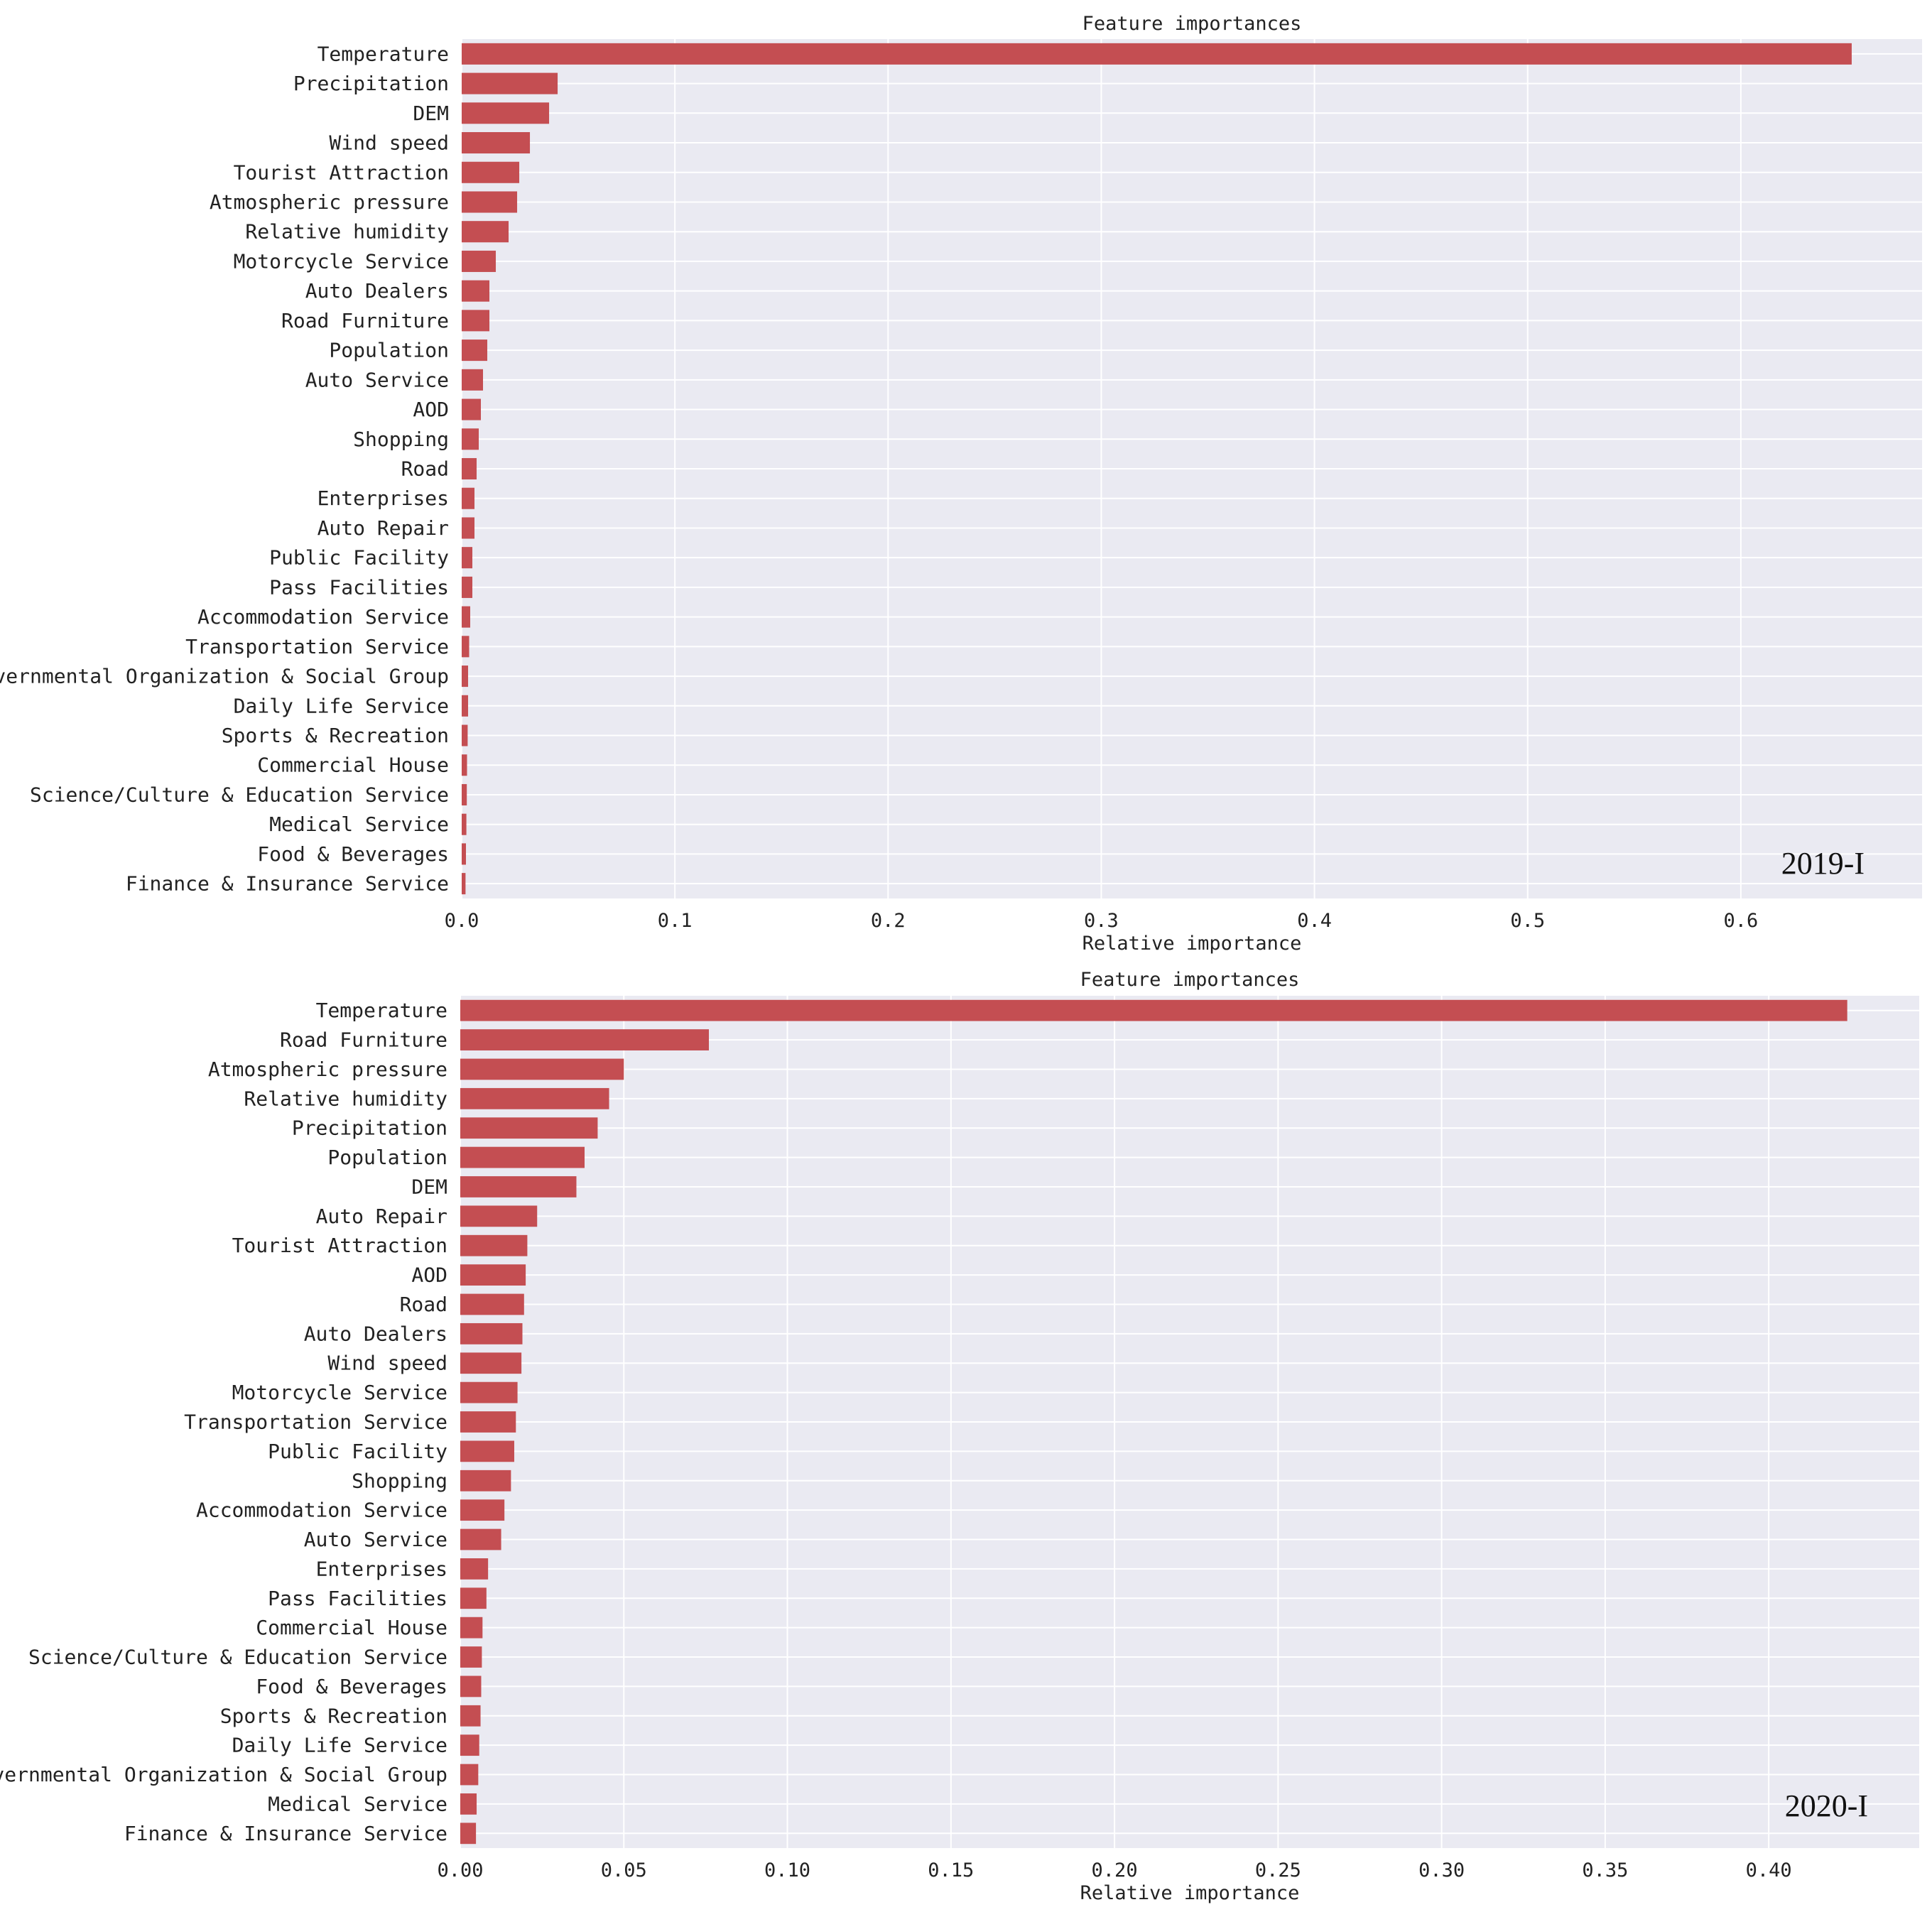 The width and height of the screenshot is (1932, 1912). What do you see at coordinates (1827, 1806) in the screenshot?
I see `panel-label: 2020-I` at bounding box center [1827, 1806].